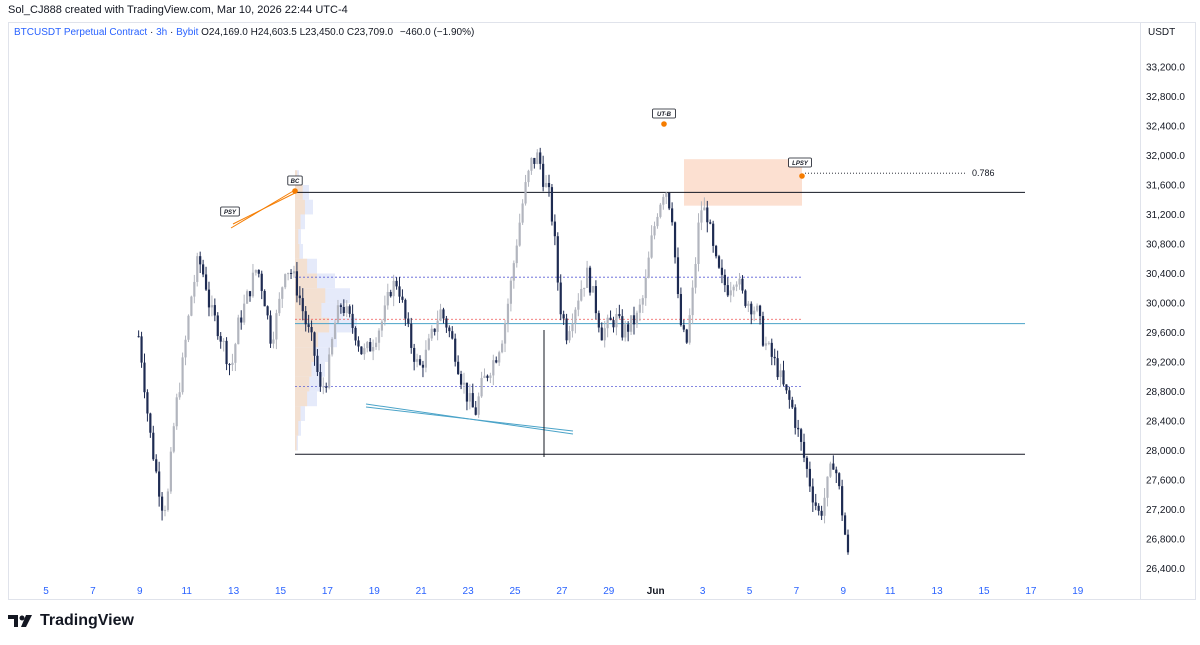 The height and width of the screenshot is (645, 1200). What do you see at coordinates (1162, 32) in the screenshot?
I see `currency-label: USDT` at bounding box center [1162, 32].